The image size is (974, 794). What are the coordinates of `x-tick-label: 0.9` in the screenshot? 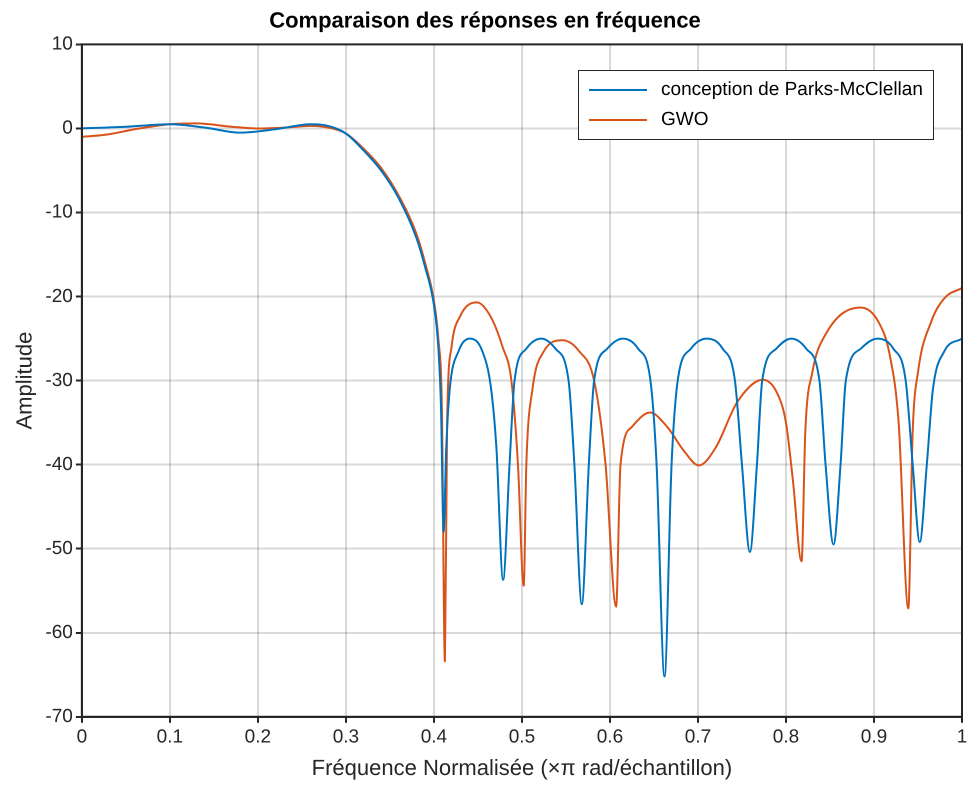 It's located at (874, 737).